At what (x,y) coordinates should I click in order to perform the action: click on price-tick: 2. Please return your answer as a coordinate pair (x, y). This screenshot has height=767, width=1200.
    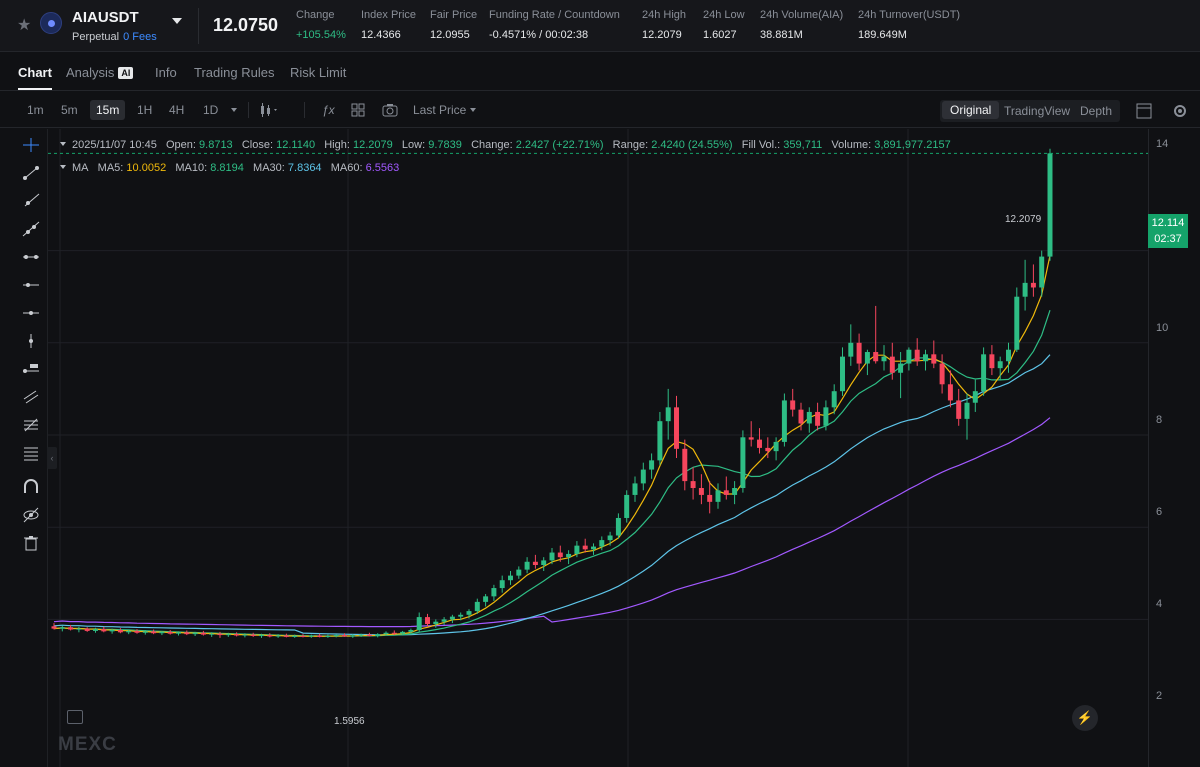
    Looking at the image, I should click on (1159, 696).